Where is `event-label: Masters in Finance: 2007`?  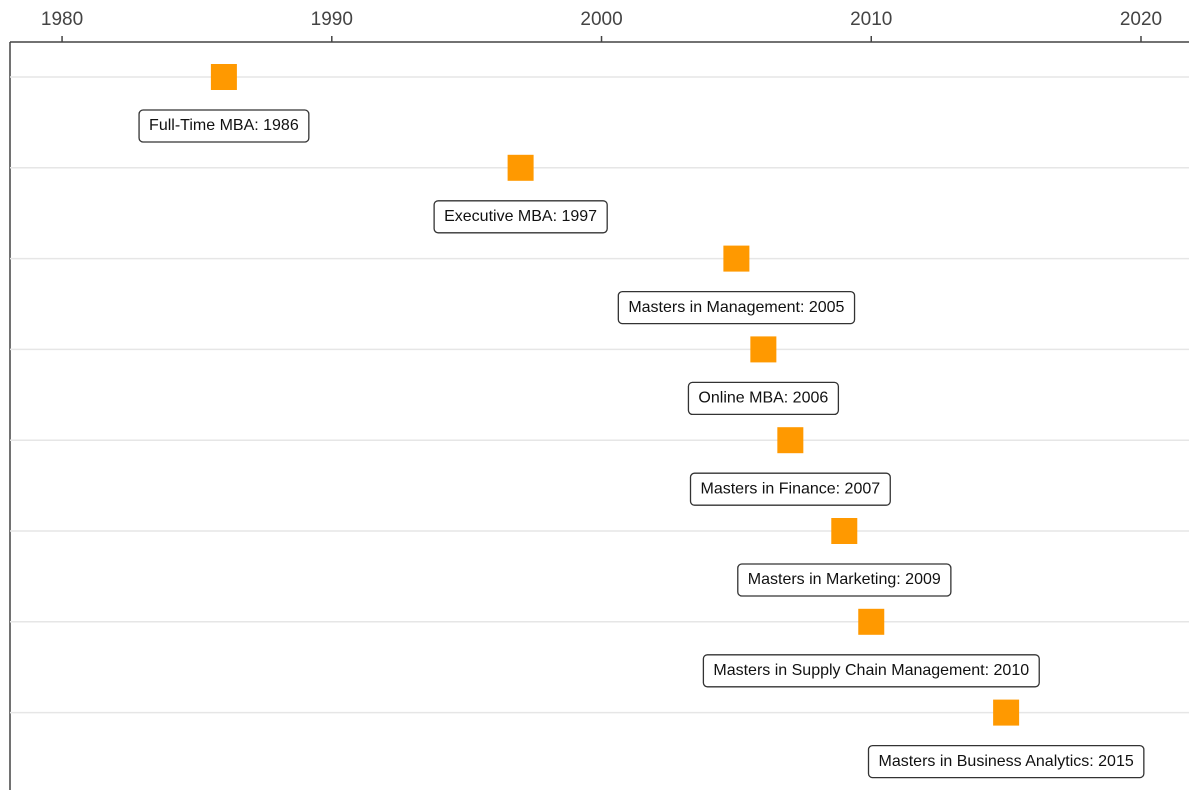
event-label: Masters in Finance: 2007 is located at coordinates (791, 488).